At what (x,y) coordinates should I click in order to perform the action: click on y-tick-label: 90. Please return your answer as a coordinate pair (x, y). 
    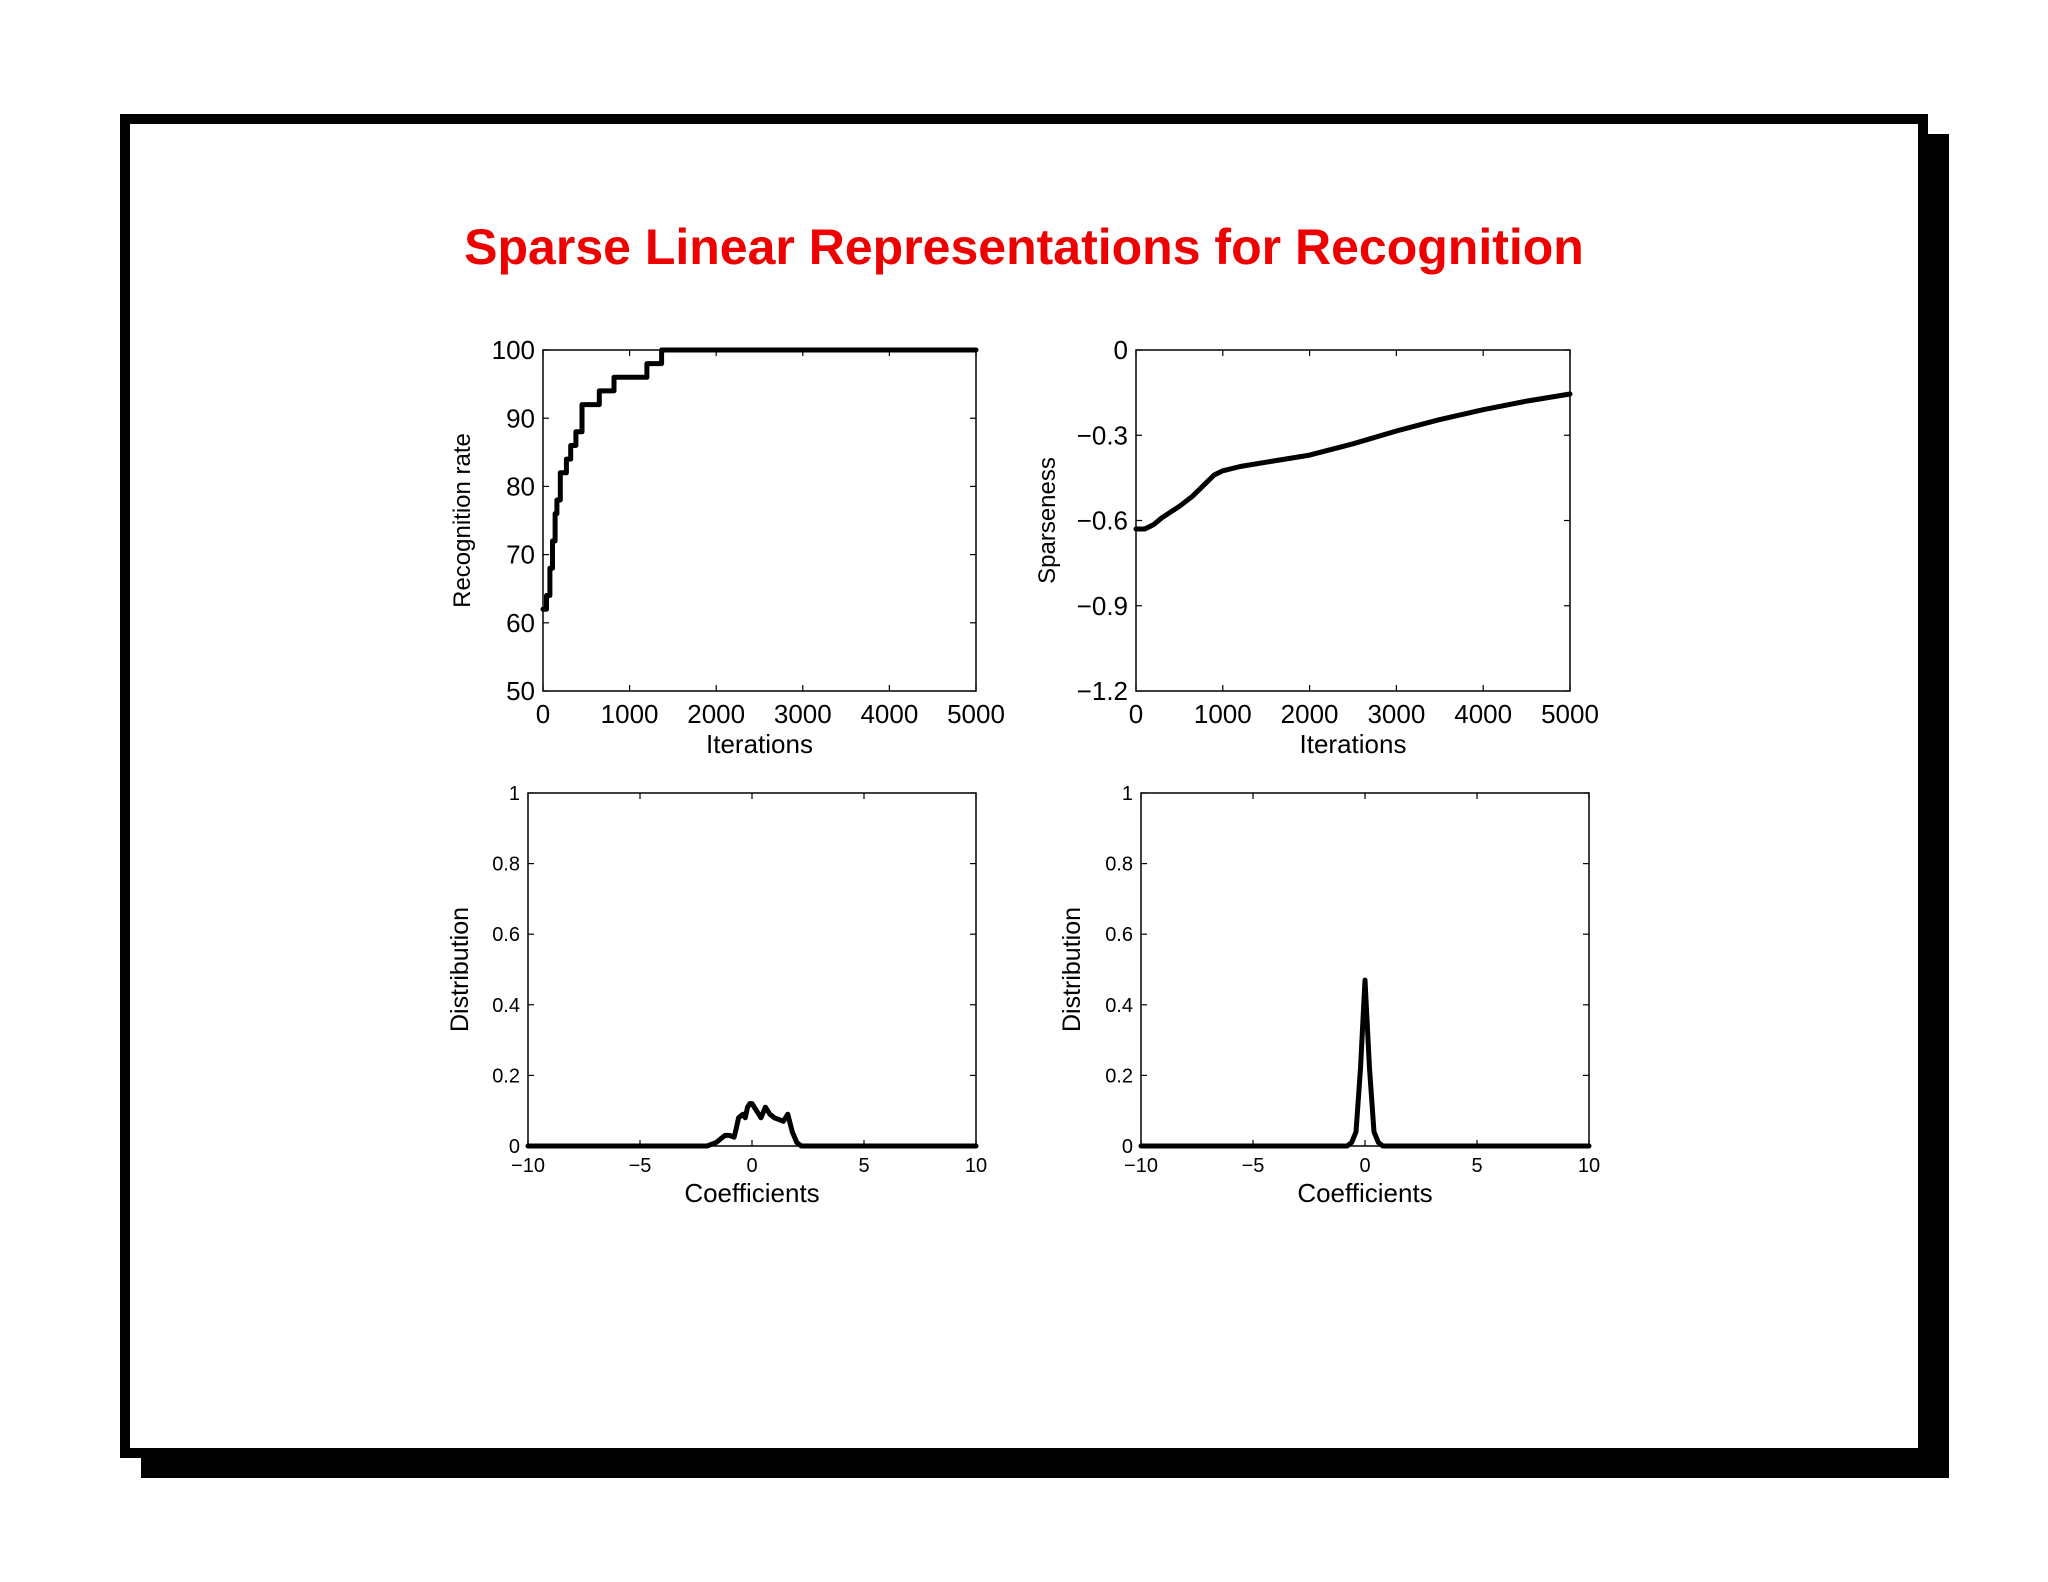
    Looking at the image, I should click on (520, 418).